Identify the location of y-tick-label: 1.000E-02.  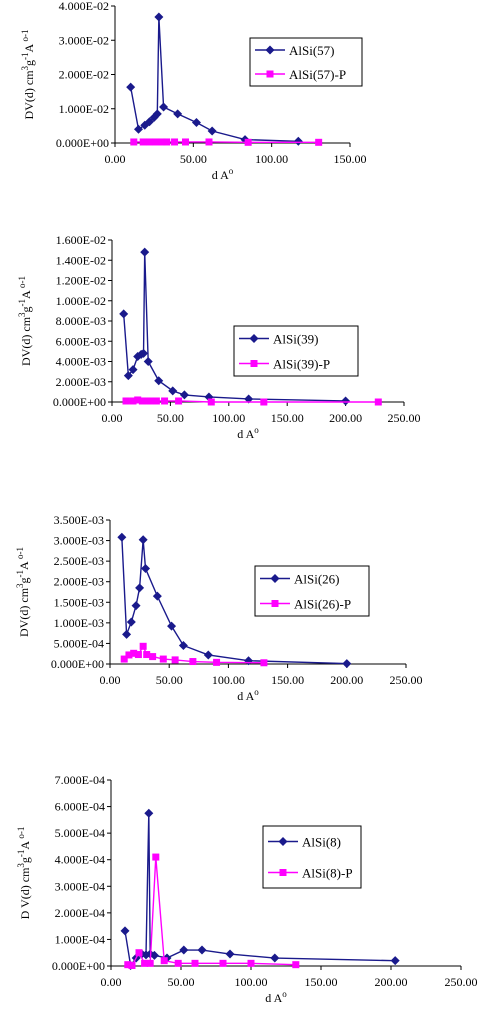
(84, 109).